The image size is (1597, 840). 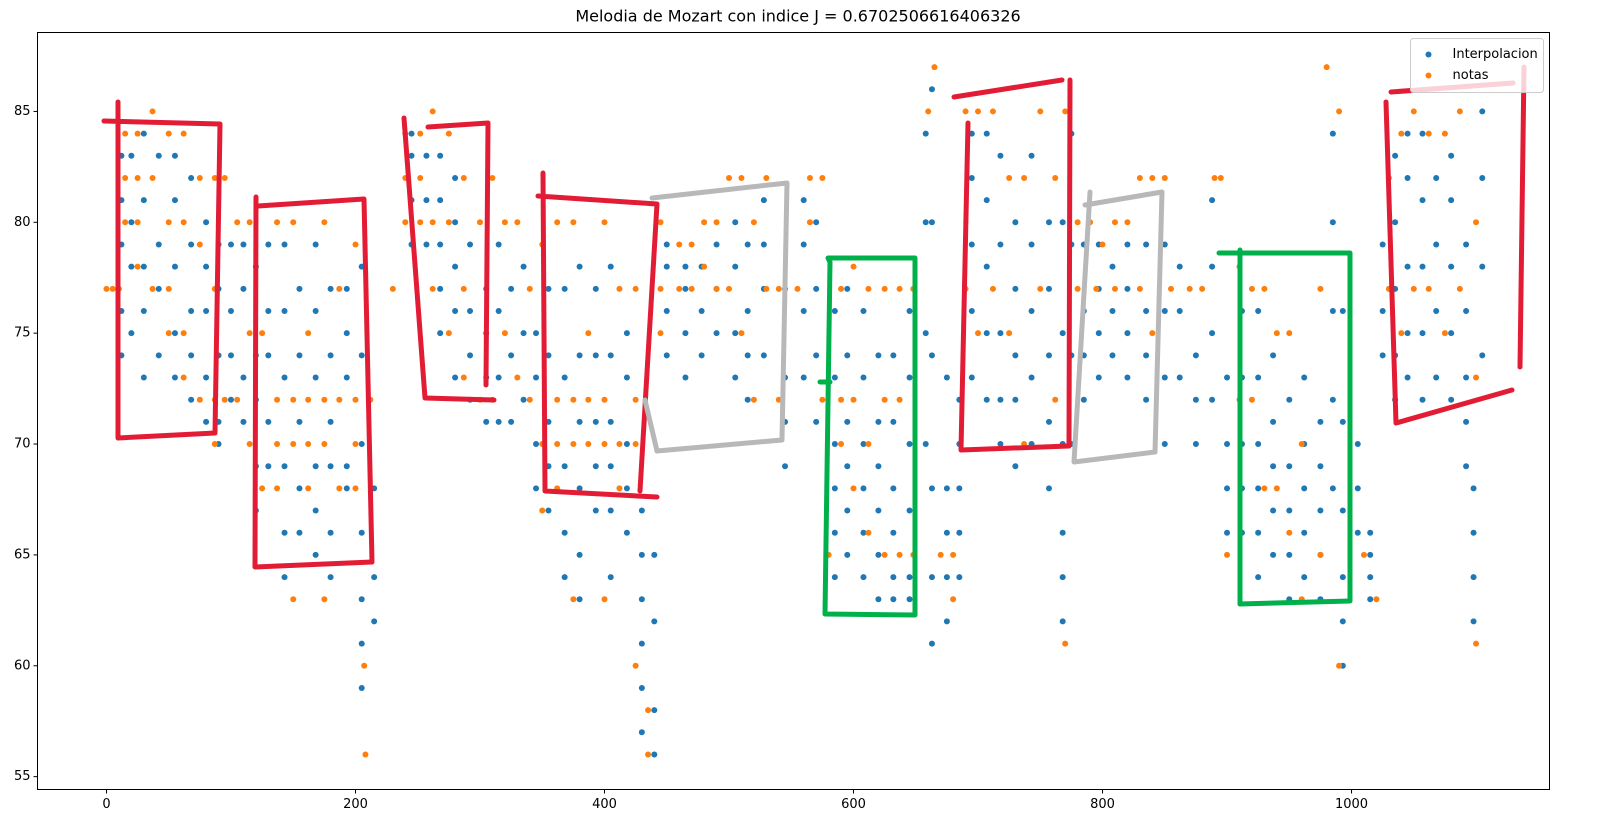 I want to click on legend-label: notas, so click(x=1471, y=75).